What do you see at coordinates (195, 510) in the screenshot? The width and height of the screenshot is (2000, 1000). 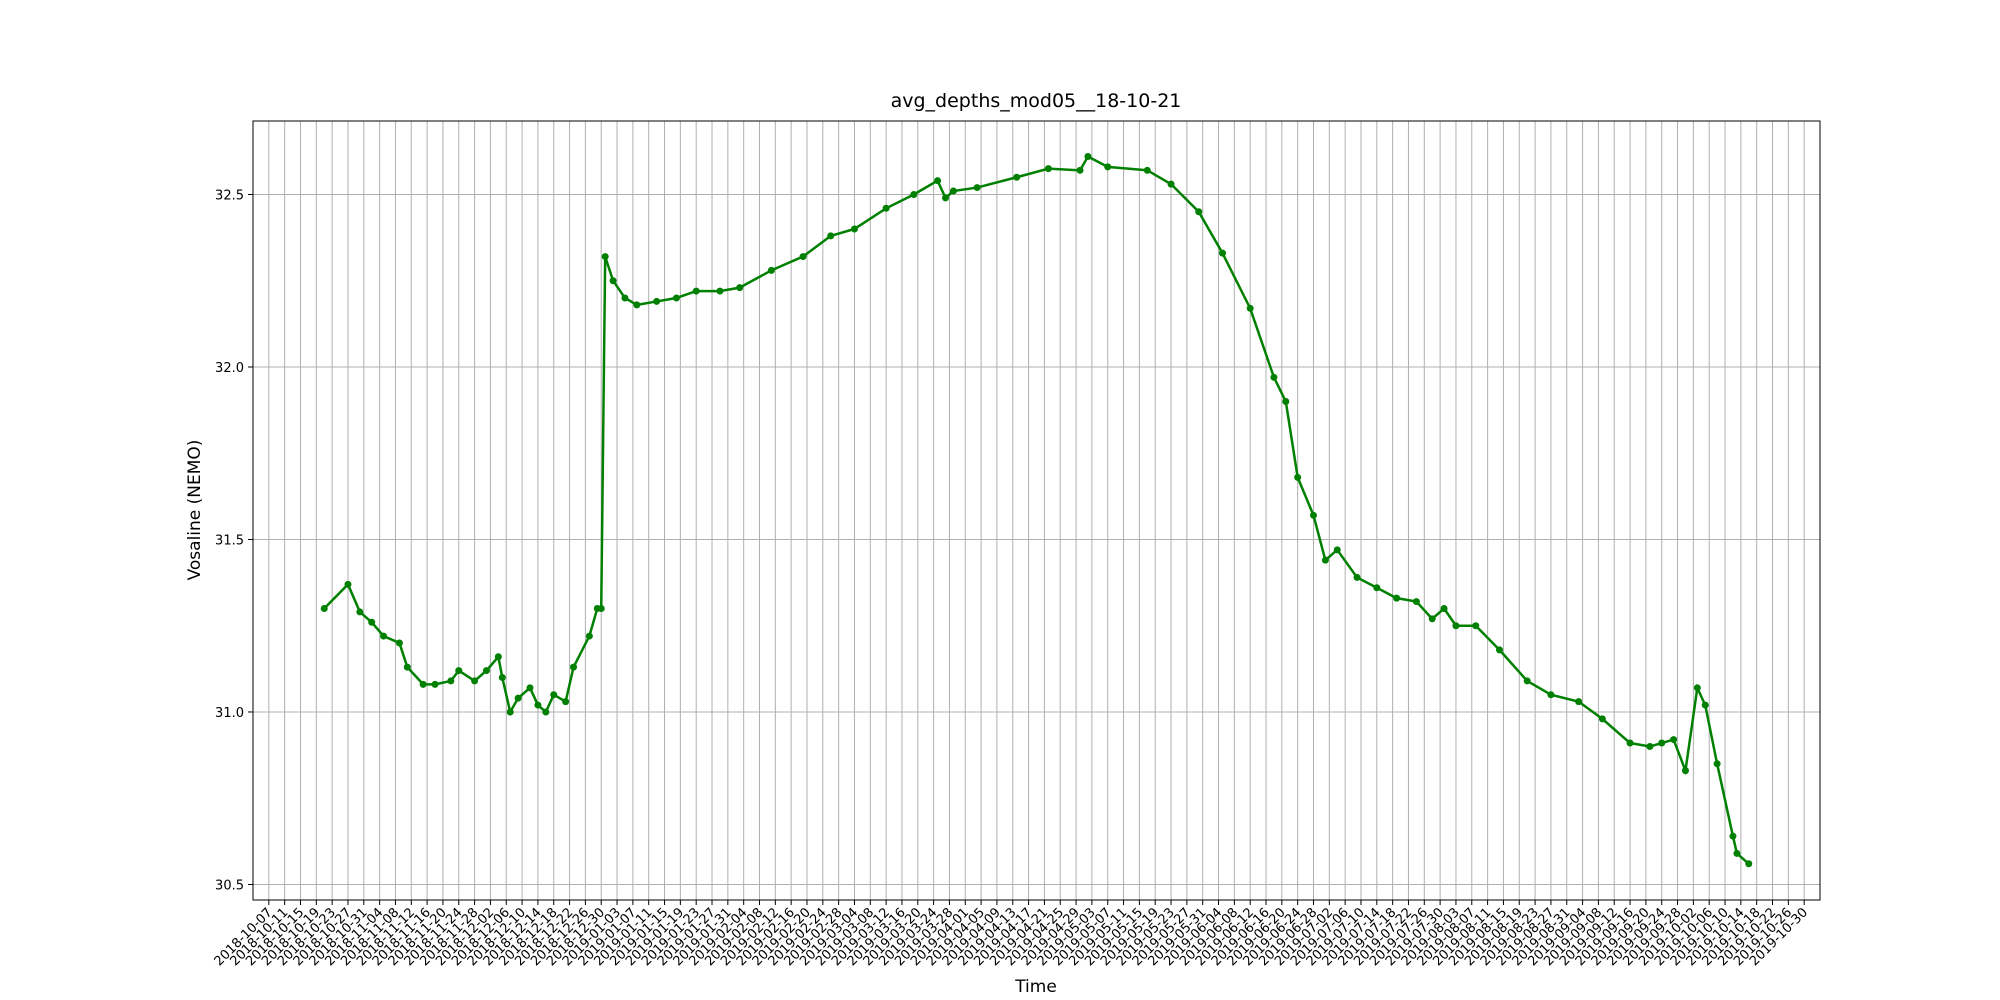 I see `y-axis-label: Vosaline (NEMO)` at bounding box center [195, 510].